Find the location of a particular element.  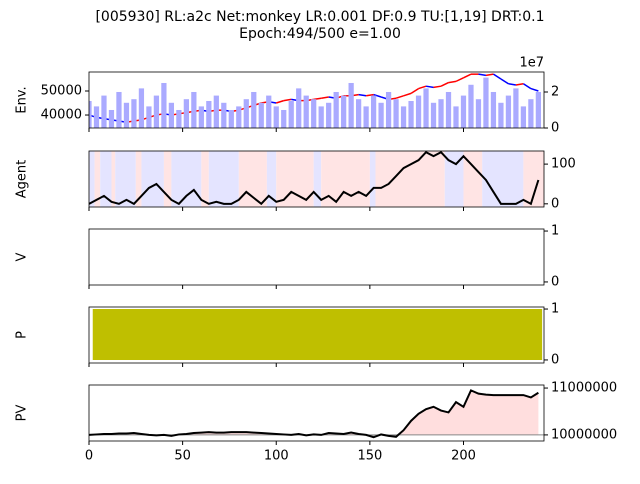

line is located at coordinates (314, 178).